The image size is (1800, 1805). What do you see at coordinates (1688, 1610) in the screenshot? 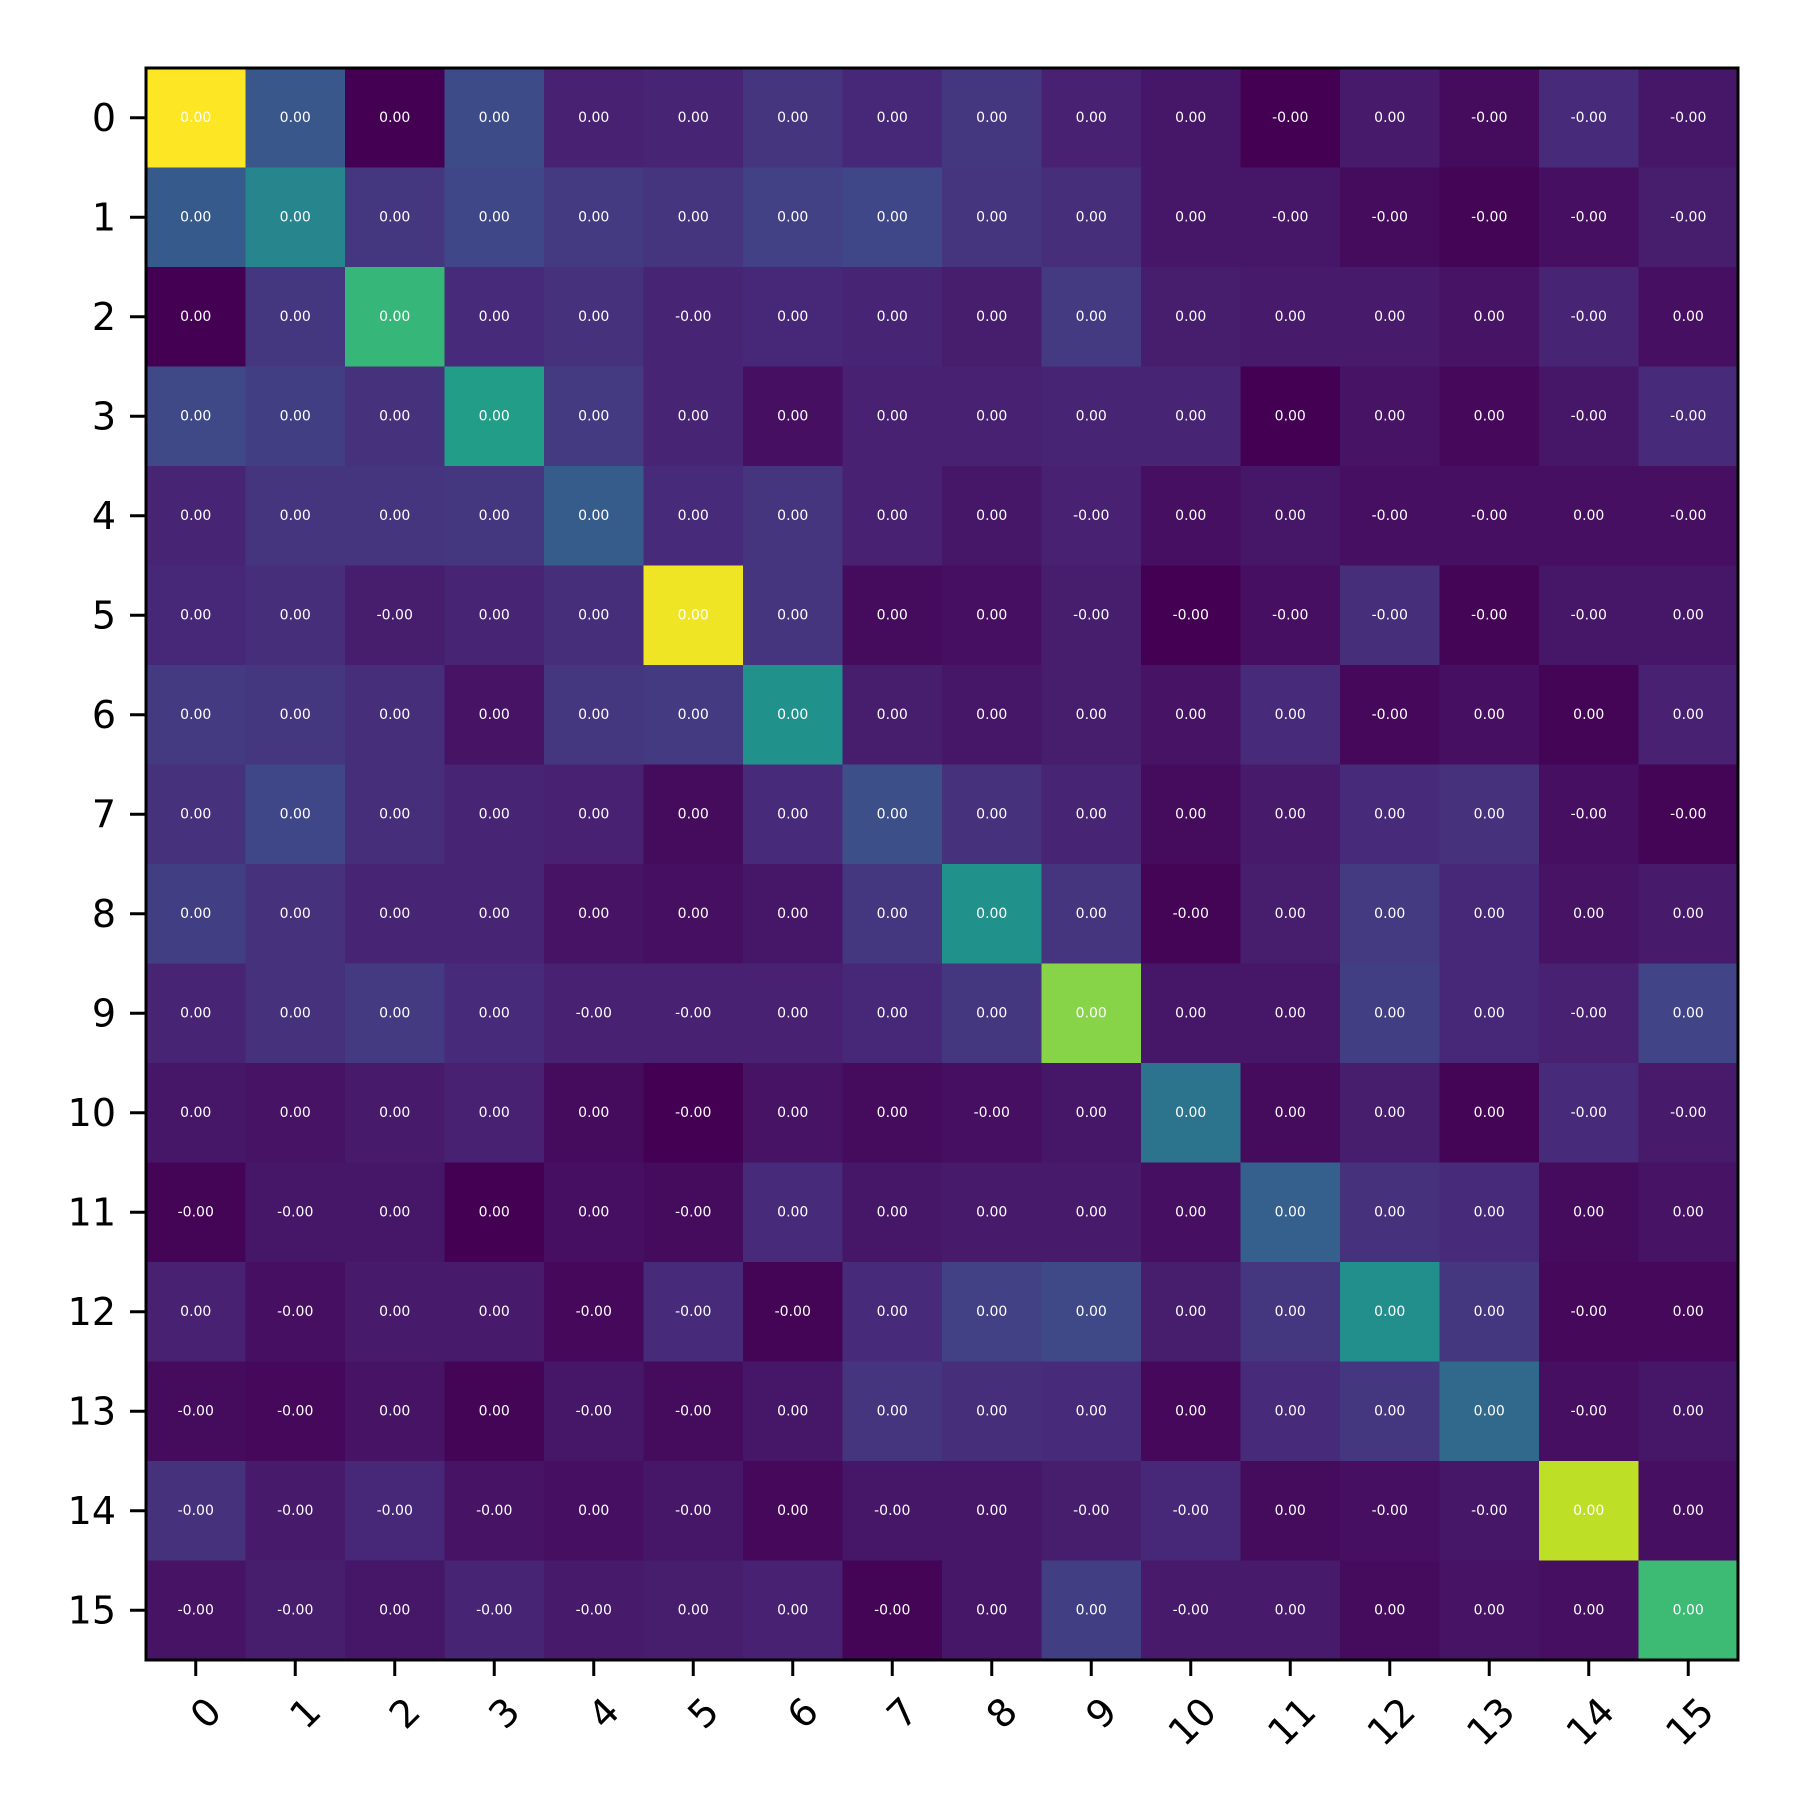
I see `heatmap-cell-r15-c15` at bounding box center [1688, 1610].